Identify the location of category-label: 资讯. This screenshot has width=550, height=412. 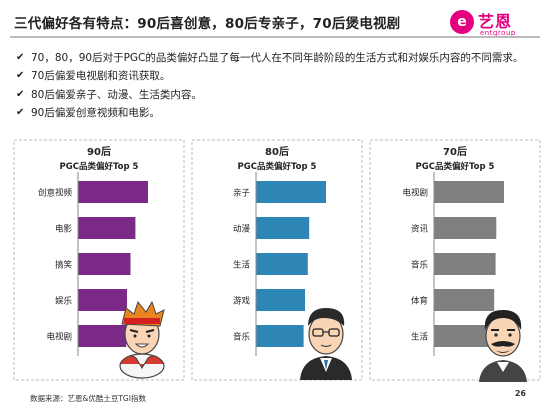
(420, 229).